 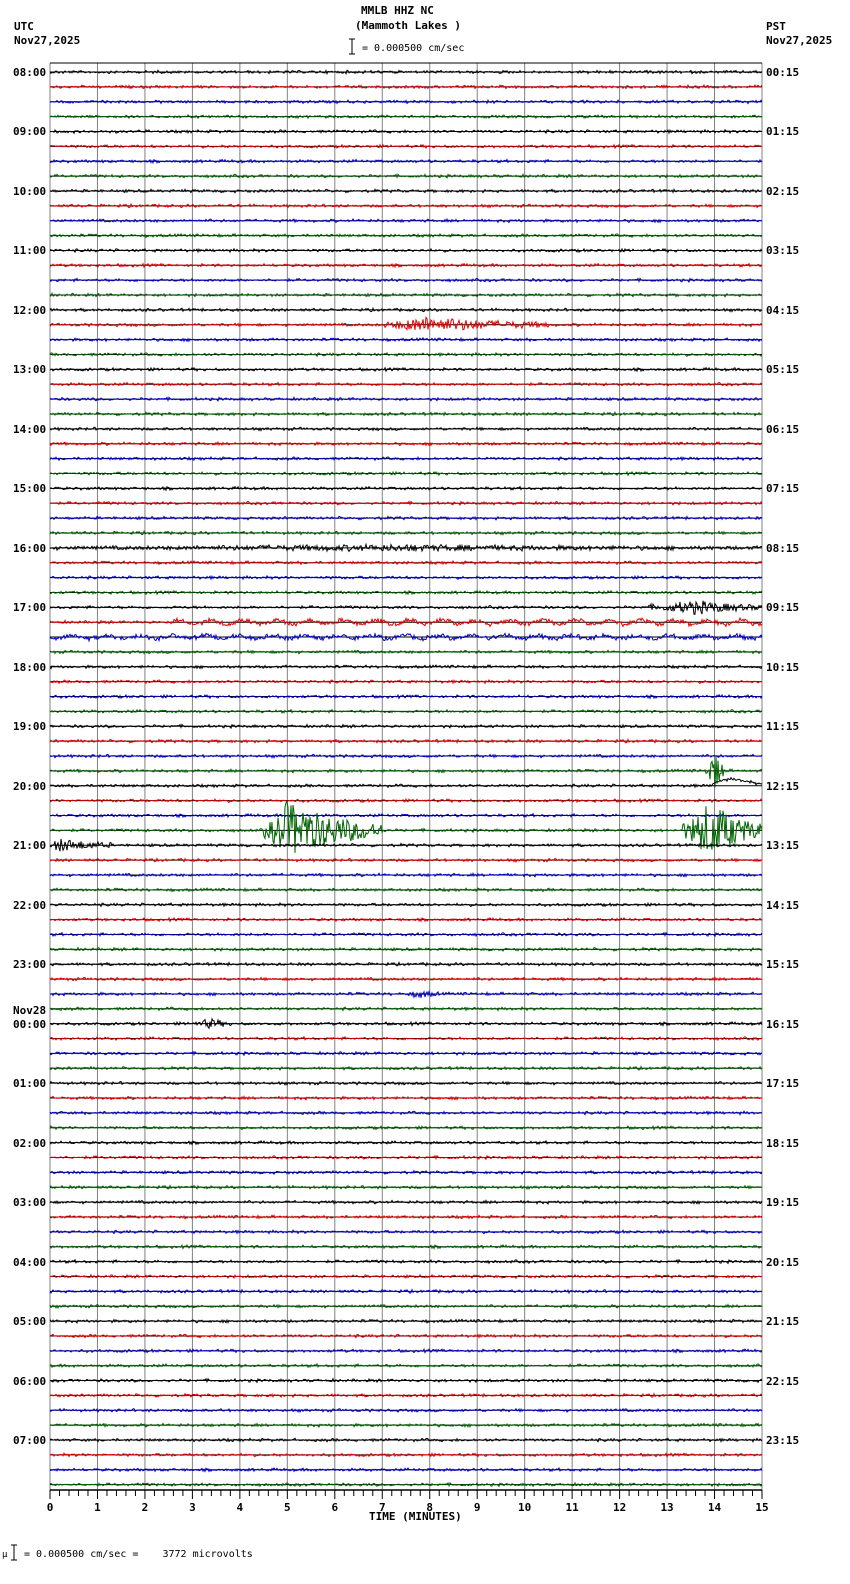 What do you see at coordinates (30, 1262) in the screenshot?
I see `utc-time-label: 04:00` at bounding box center [30, 1262].